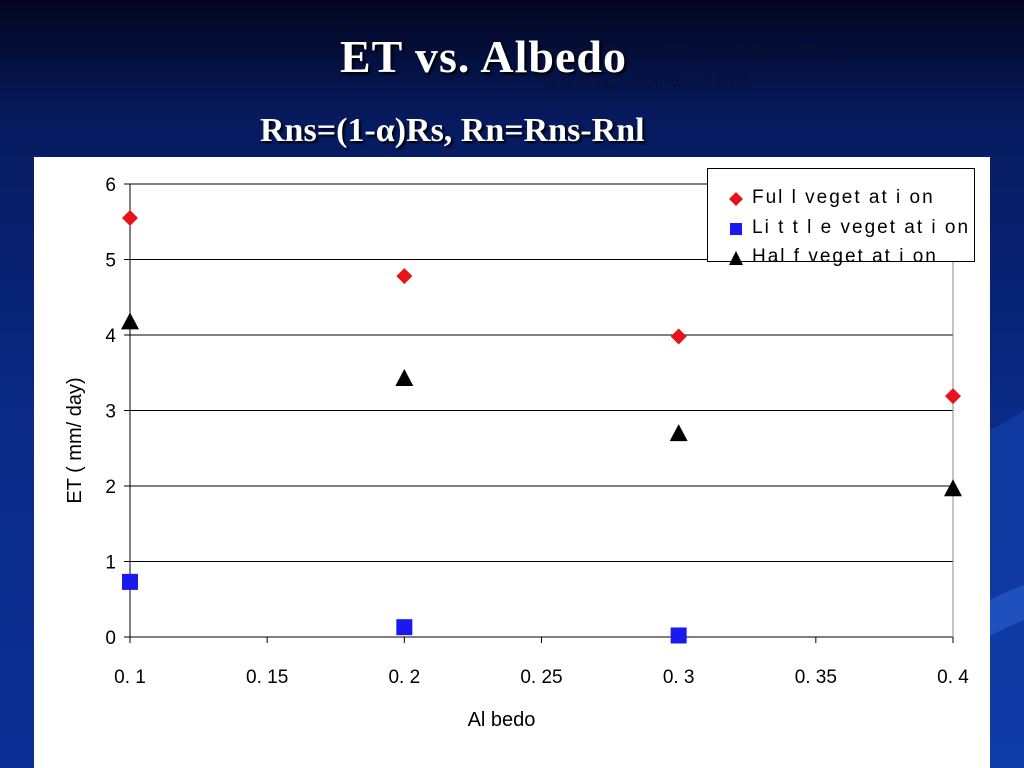 This screenshot has height=768, width=1024. Describe the element at coordinates (649, 81) in the screenshot. I see `formula-line-2: + 0.305α₈ − 0.367α₉ − 0.0015` at that location.